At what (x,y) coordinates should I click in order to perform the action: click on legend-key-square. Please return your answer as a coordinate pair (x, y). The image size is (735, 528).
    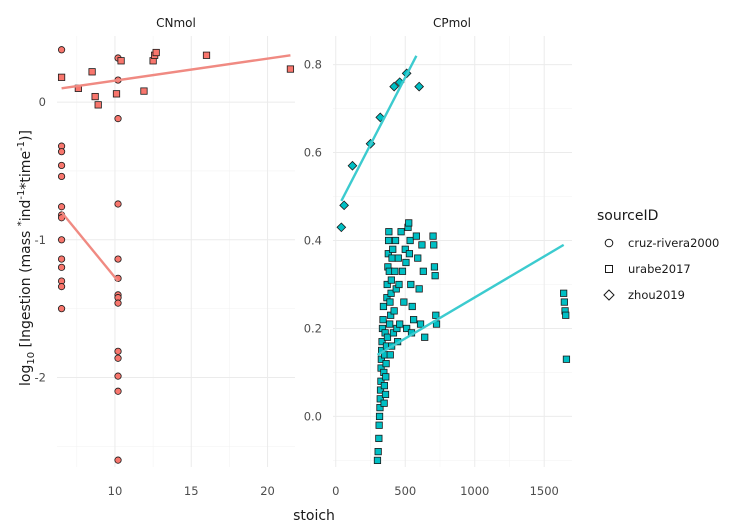
    Looking at the image, I should click on (609, 269).